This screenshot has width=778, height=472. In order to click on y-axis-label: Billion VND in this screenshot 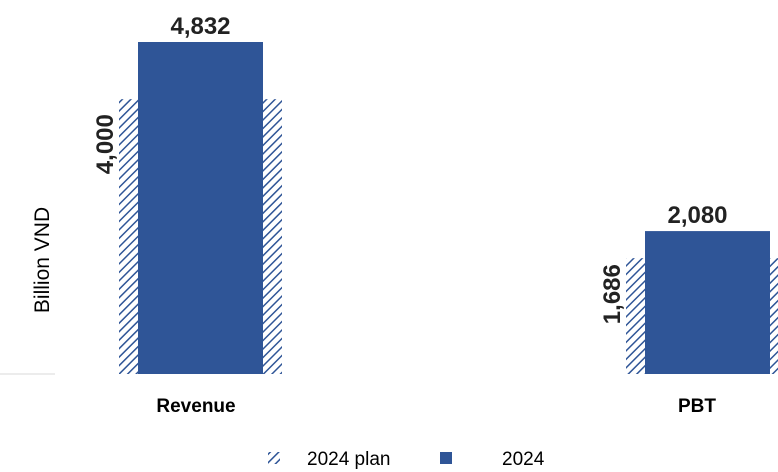, I will do `click(42, 260)`.